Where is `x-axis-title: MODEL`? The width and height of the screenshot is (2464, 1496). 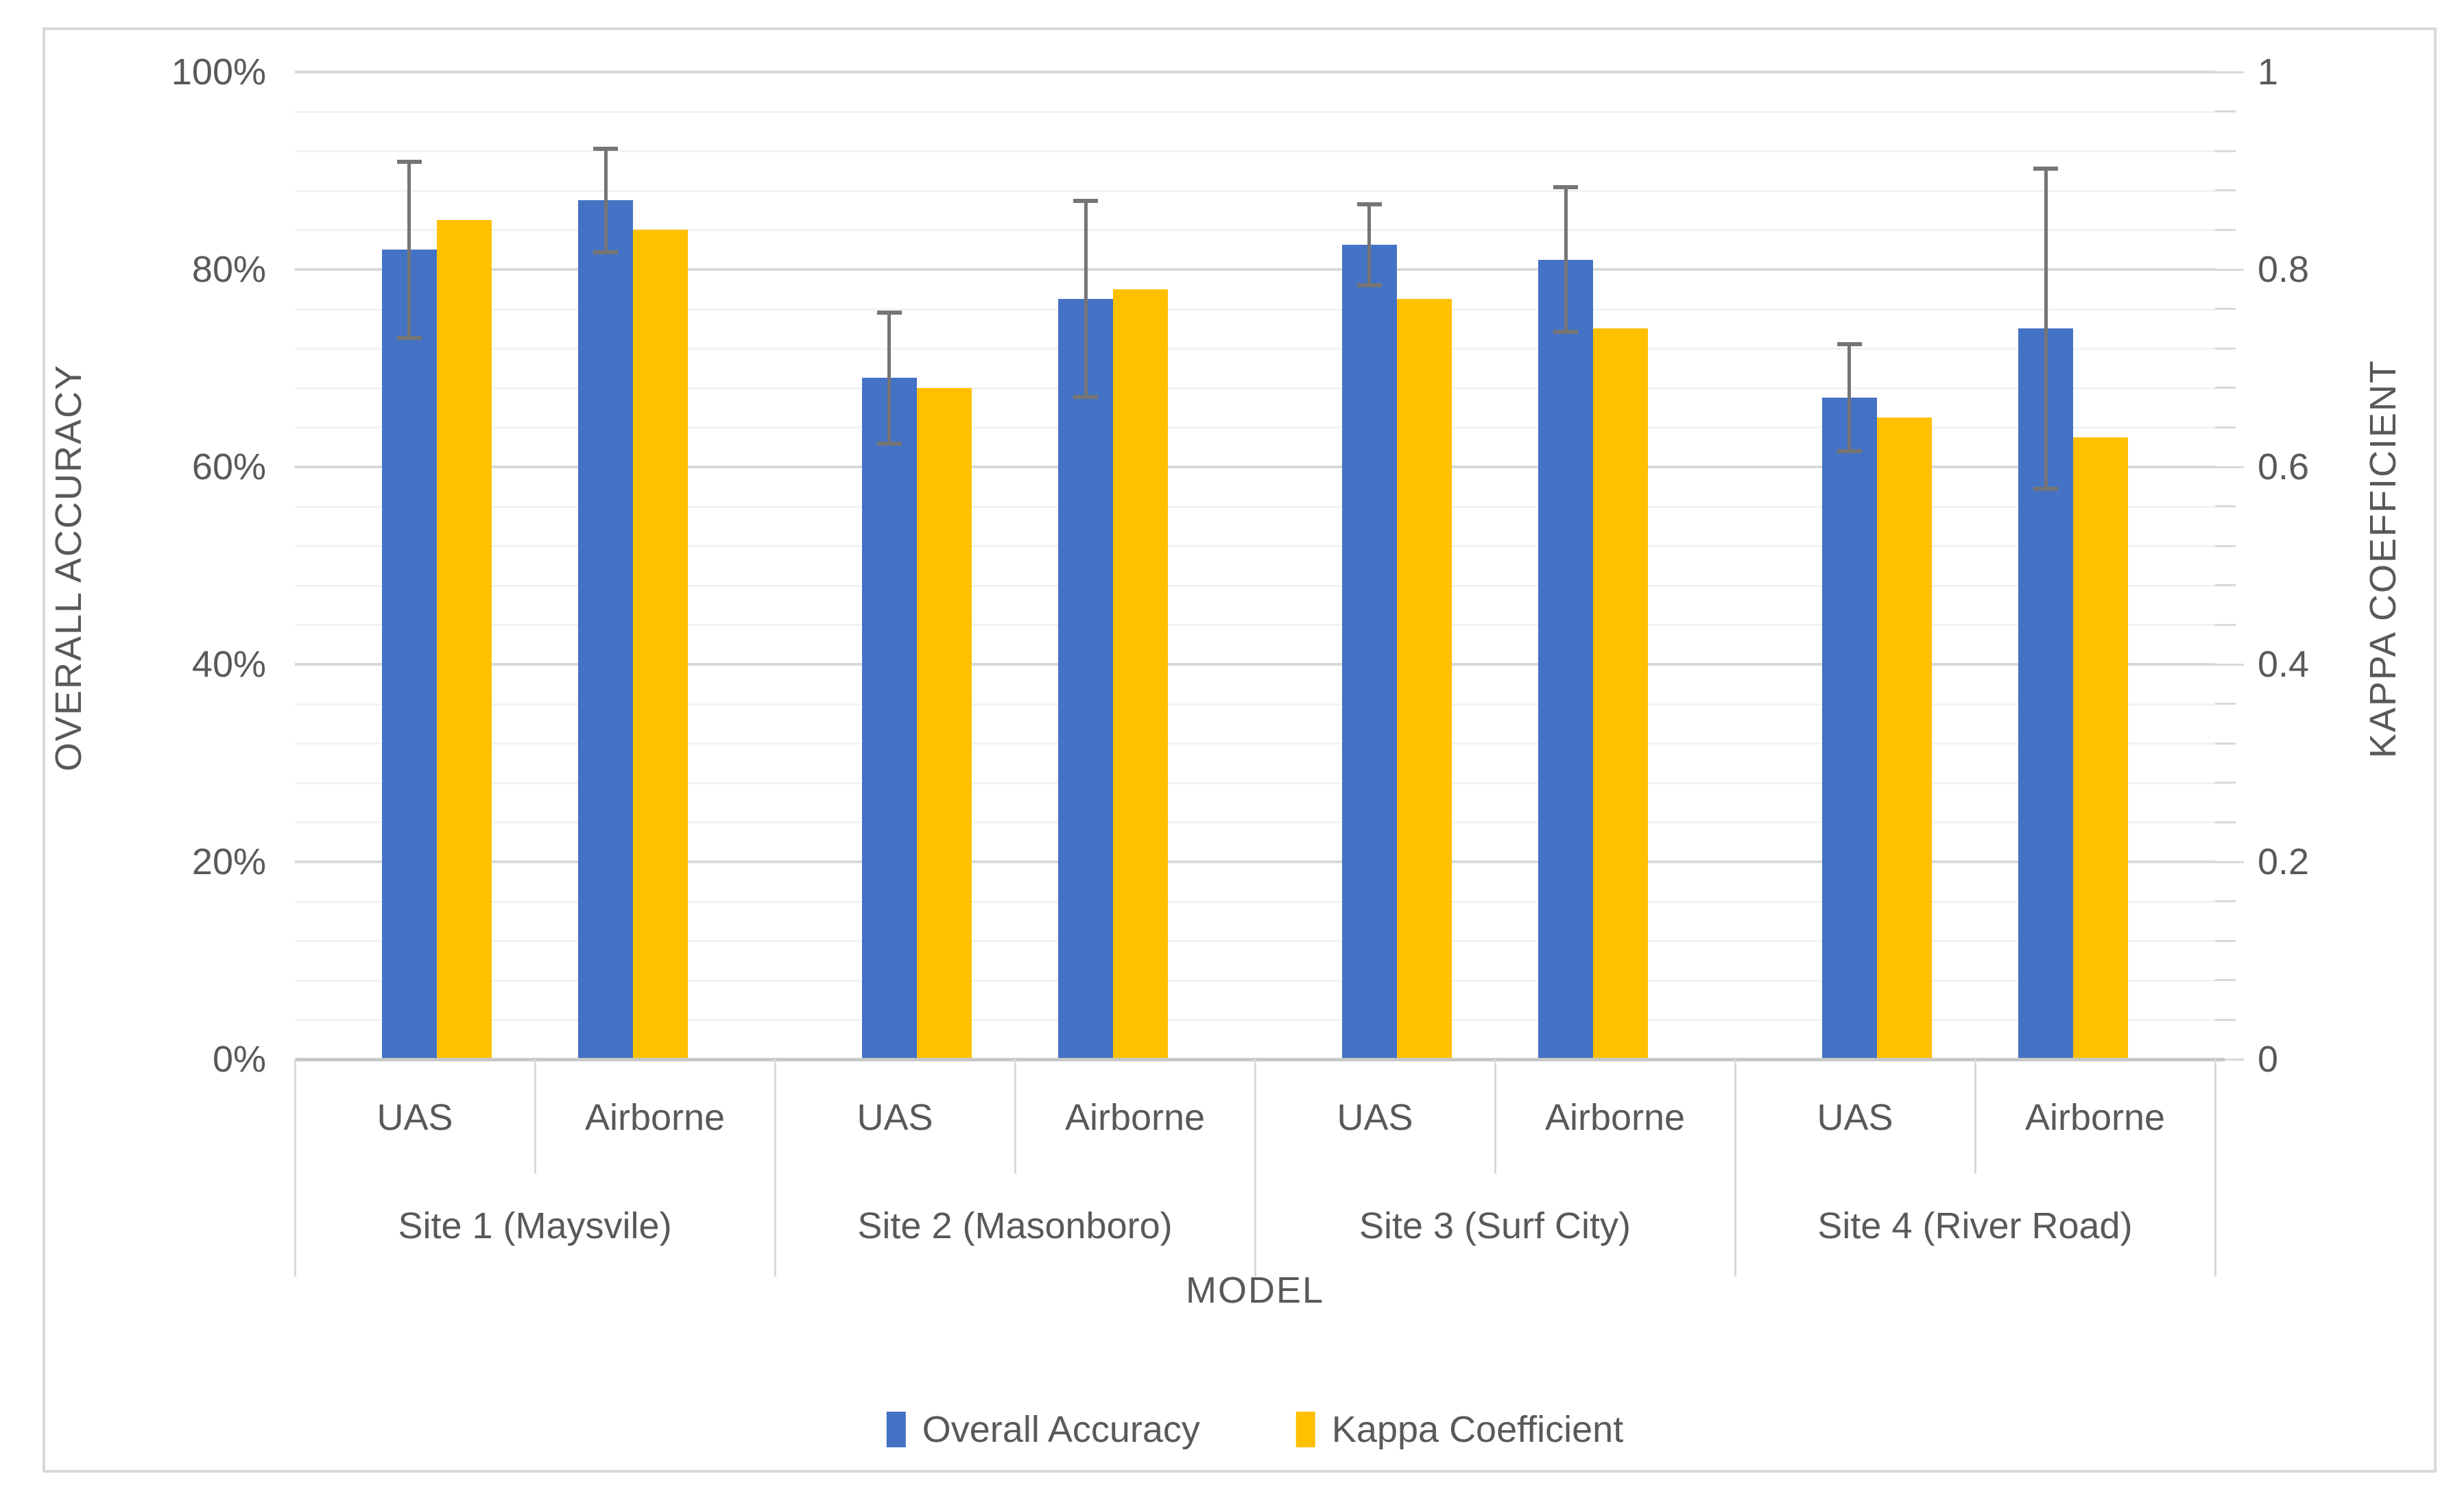 x-axis-title: MODEL is located at coordinates (1255, 1290).